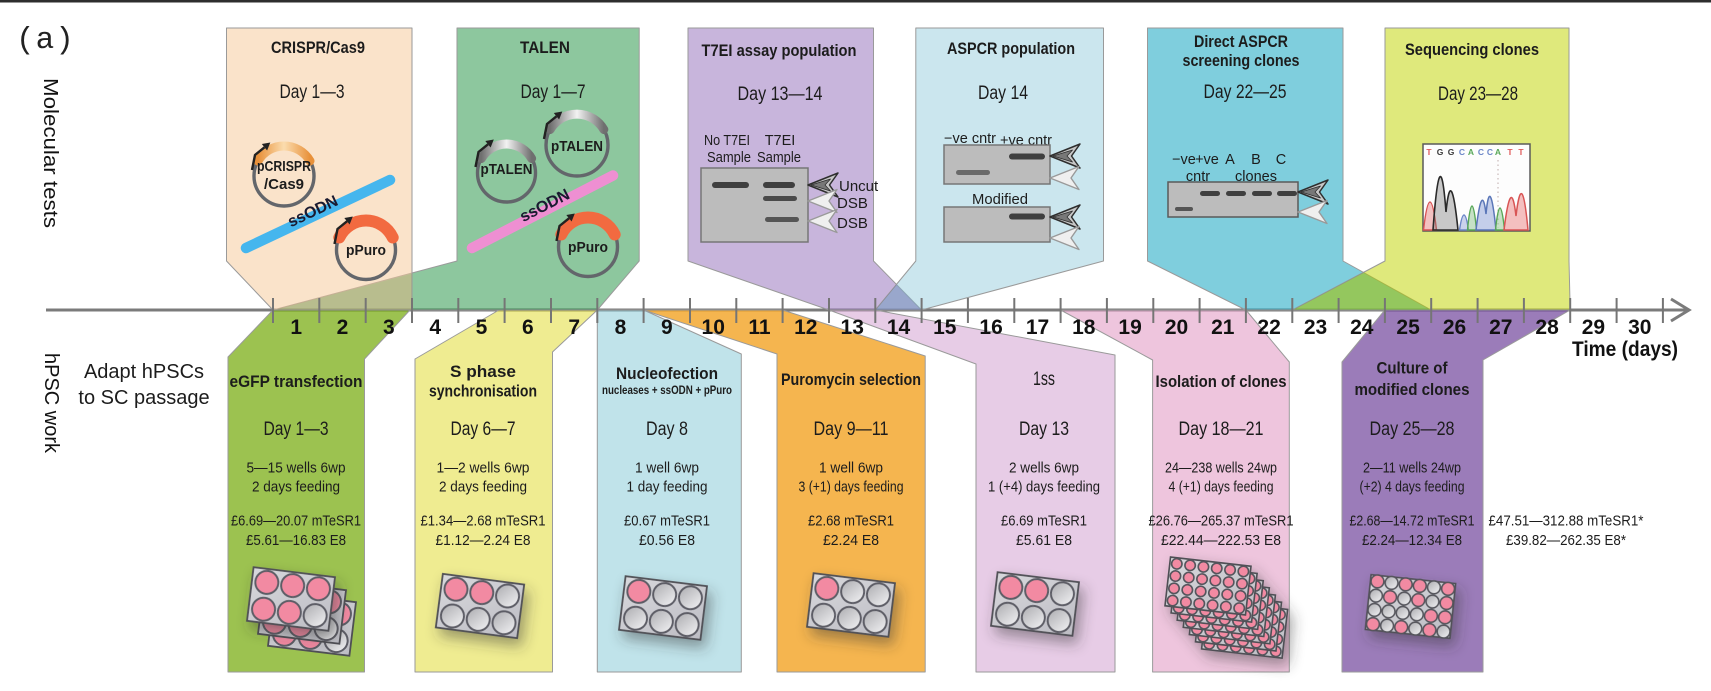  I want to click on svg-text: 1, so click(296, 327).